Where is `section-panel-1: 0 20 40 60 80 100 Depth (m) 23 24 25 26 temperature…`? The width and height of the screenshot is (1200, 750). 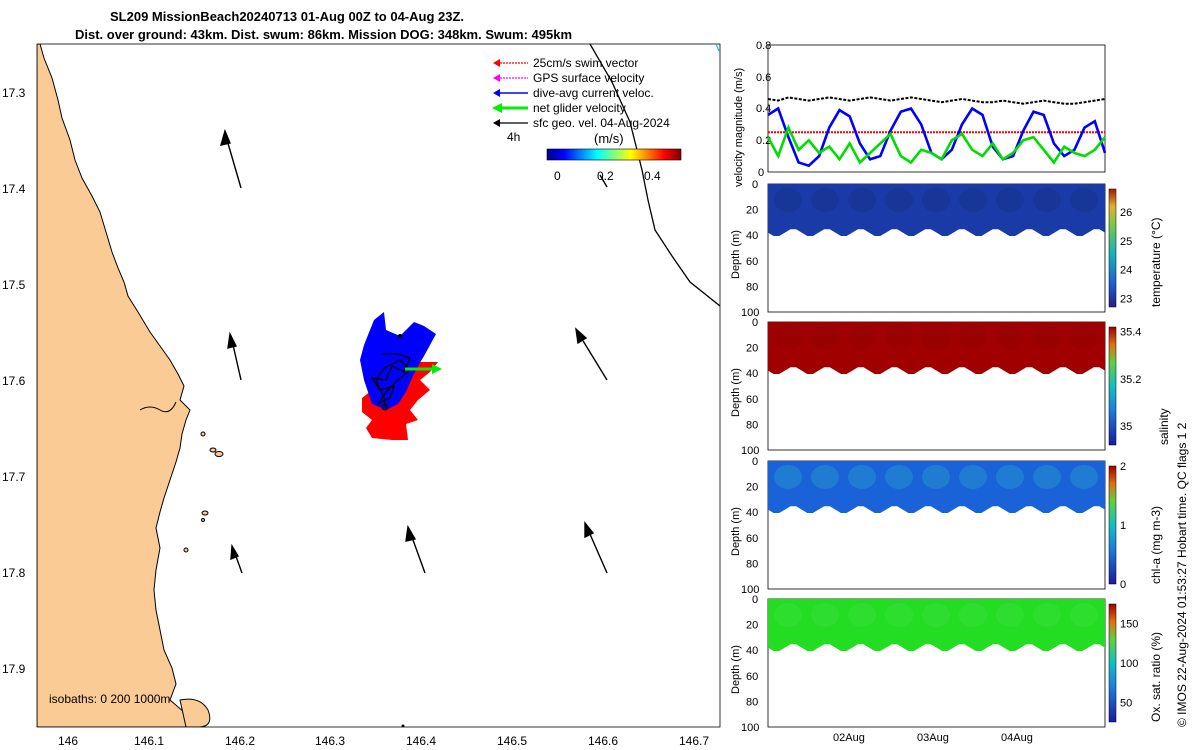 section-panel-1: 0 20 40 60 80 100 Depth (m) 23 24 25 26 temperature… is located at coordinates (946, 249).